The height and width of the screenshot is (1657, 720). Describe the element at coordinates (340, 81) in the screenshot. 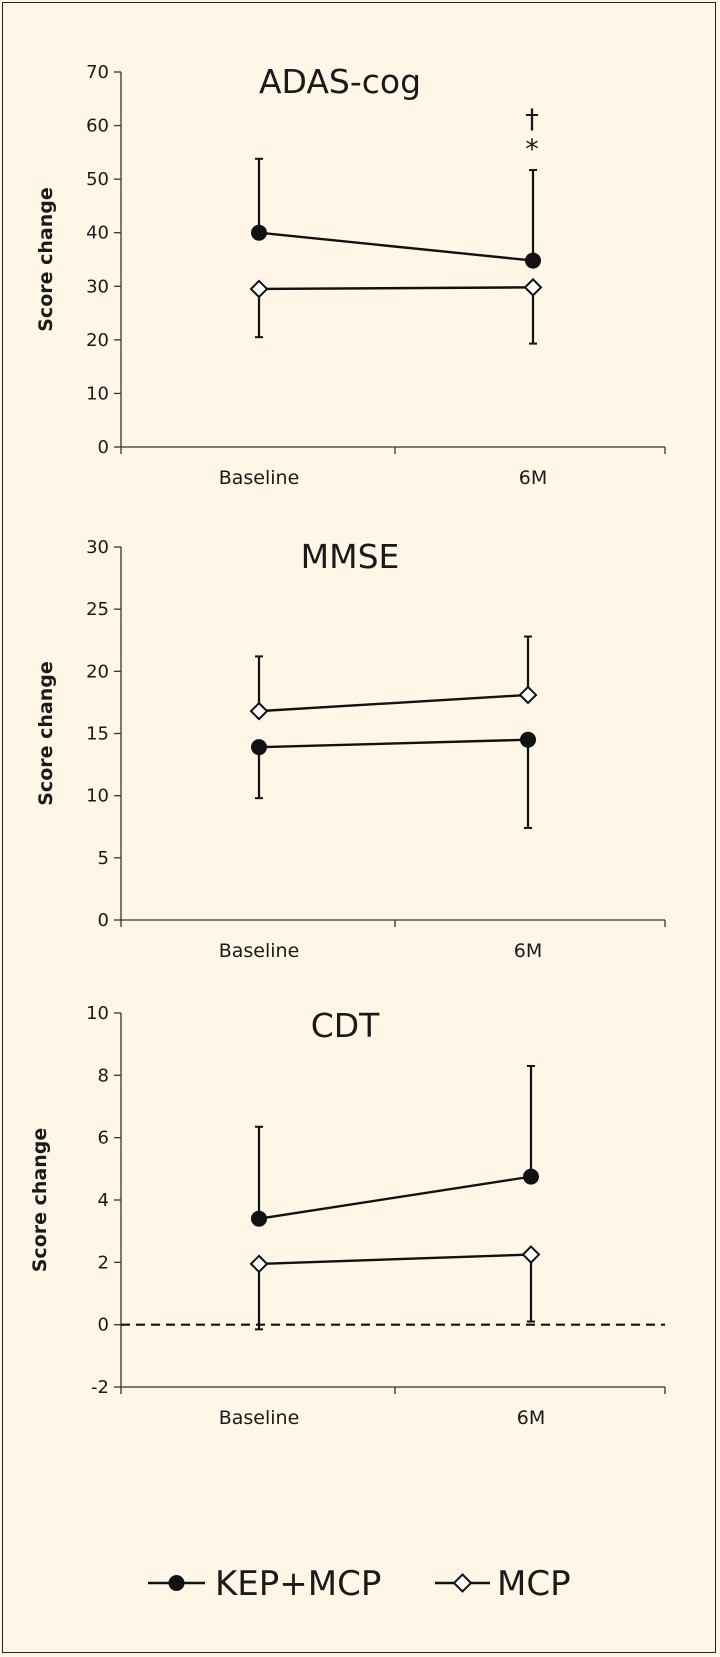

I see `chart-title: ADAS-cog` at that location.